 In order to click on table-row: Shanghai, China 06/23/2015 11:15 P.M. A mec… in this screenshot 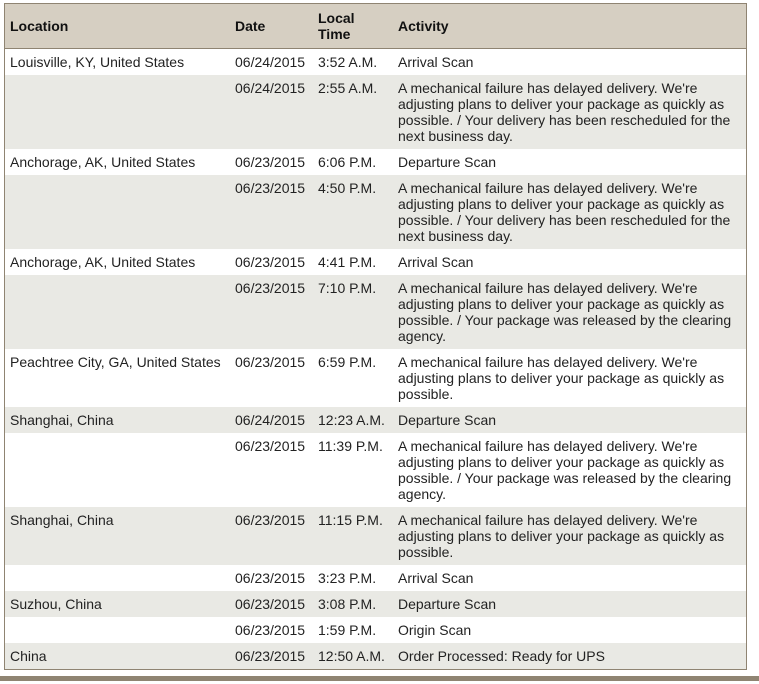, I will do `click(375, 536)`.